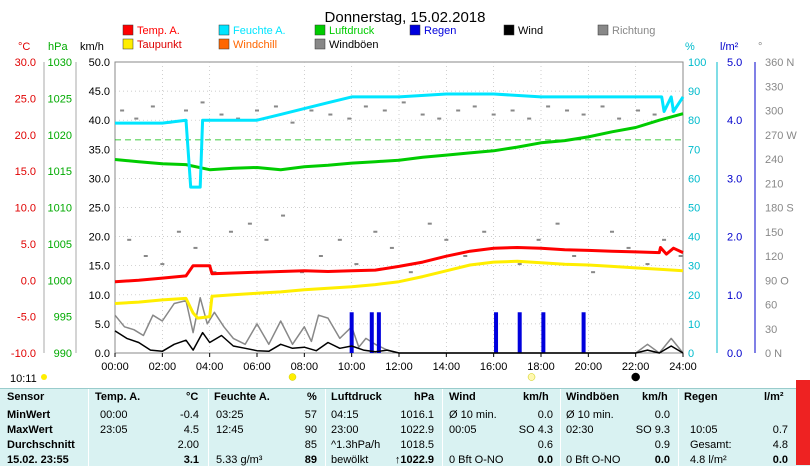  What do you see at coordinates (694, 179) in the screenshot?
I see `humidity-tick: 60` at bounding box center [694, 179].